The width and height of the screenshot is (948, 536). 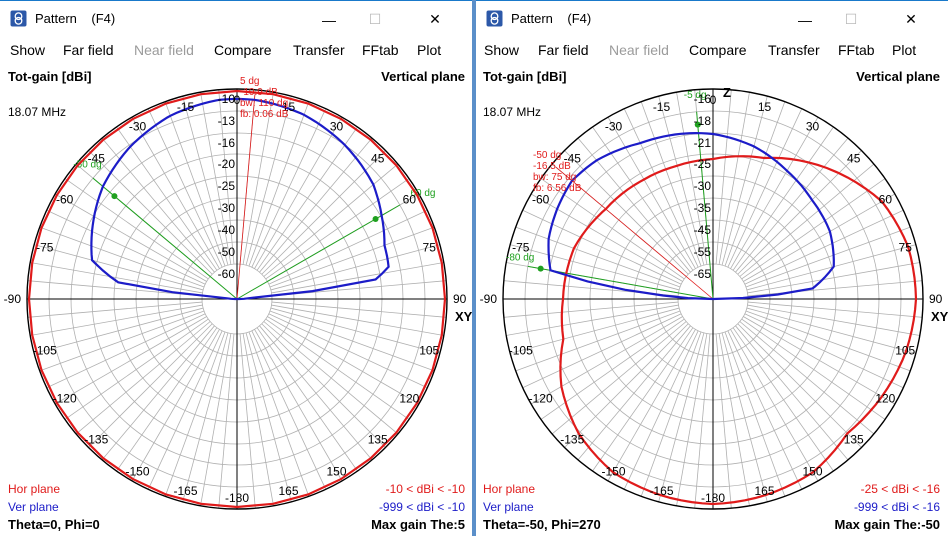 I want to click on ring-label: -13, so click(x=227, y=121).